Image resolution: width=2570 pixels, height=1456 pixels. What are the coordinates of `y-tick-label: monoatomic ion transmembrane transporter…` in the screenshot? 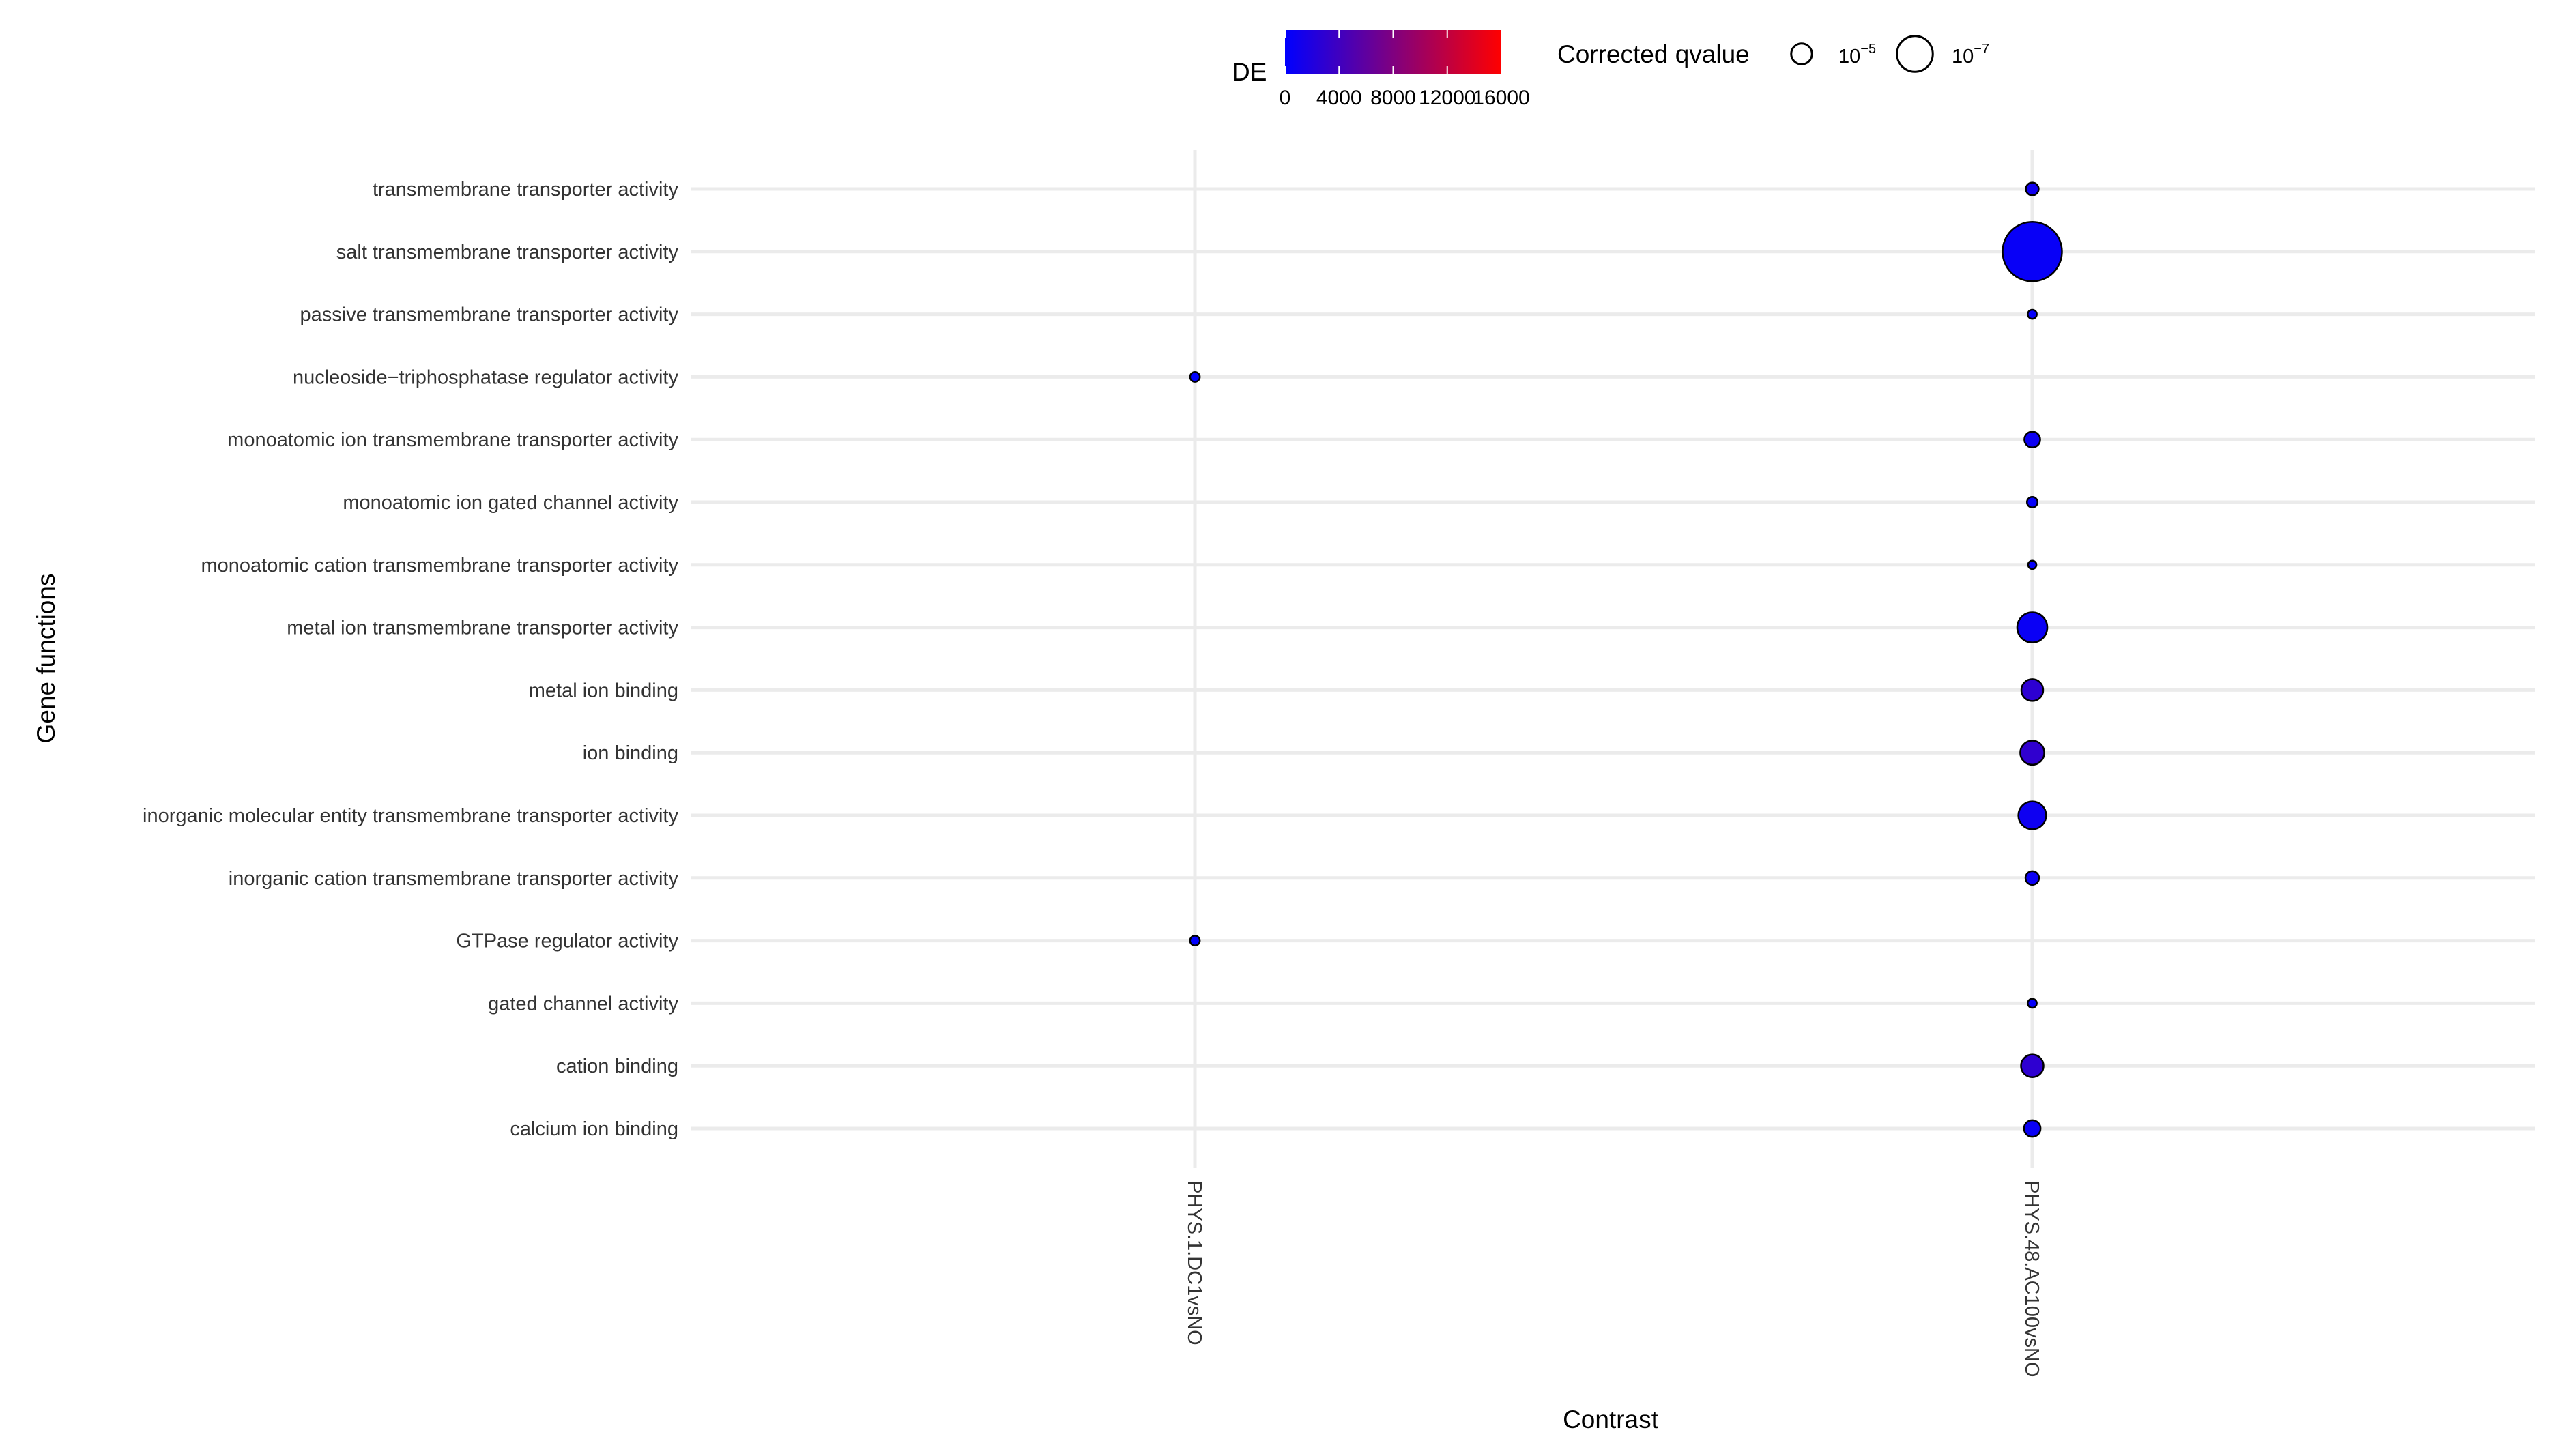 It's located at (452, 440).